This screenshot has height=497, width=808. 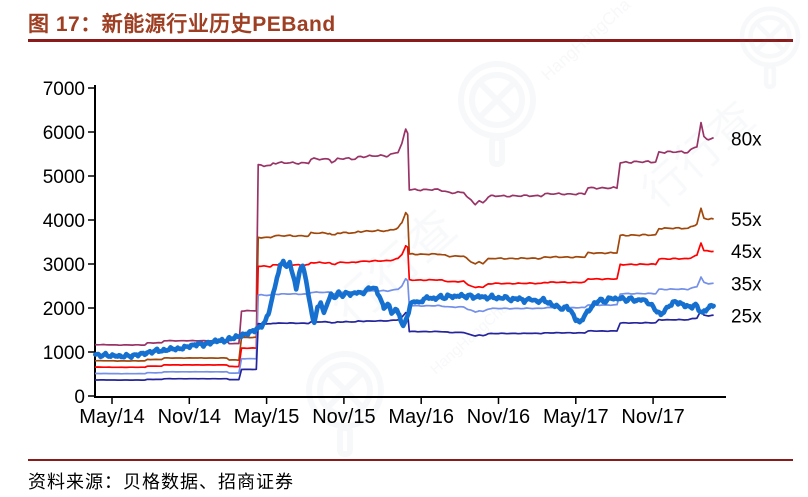 I want to click on x-tick-label: May/15, so click(x=267, y=417).